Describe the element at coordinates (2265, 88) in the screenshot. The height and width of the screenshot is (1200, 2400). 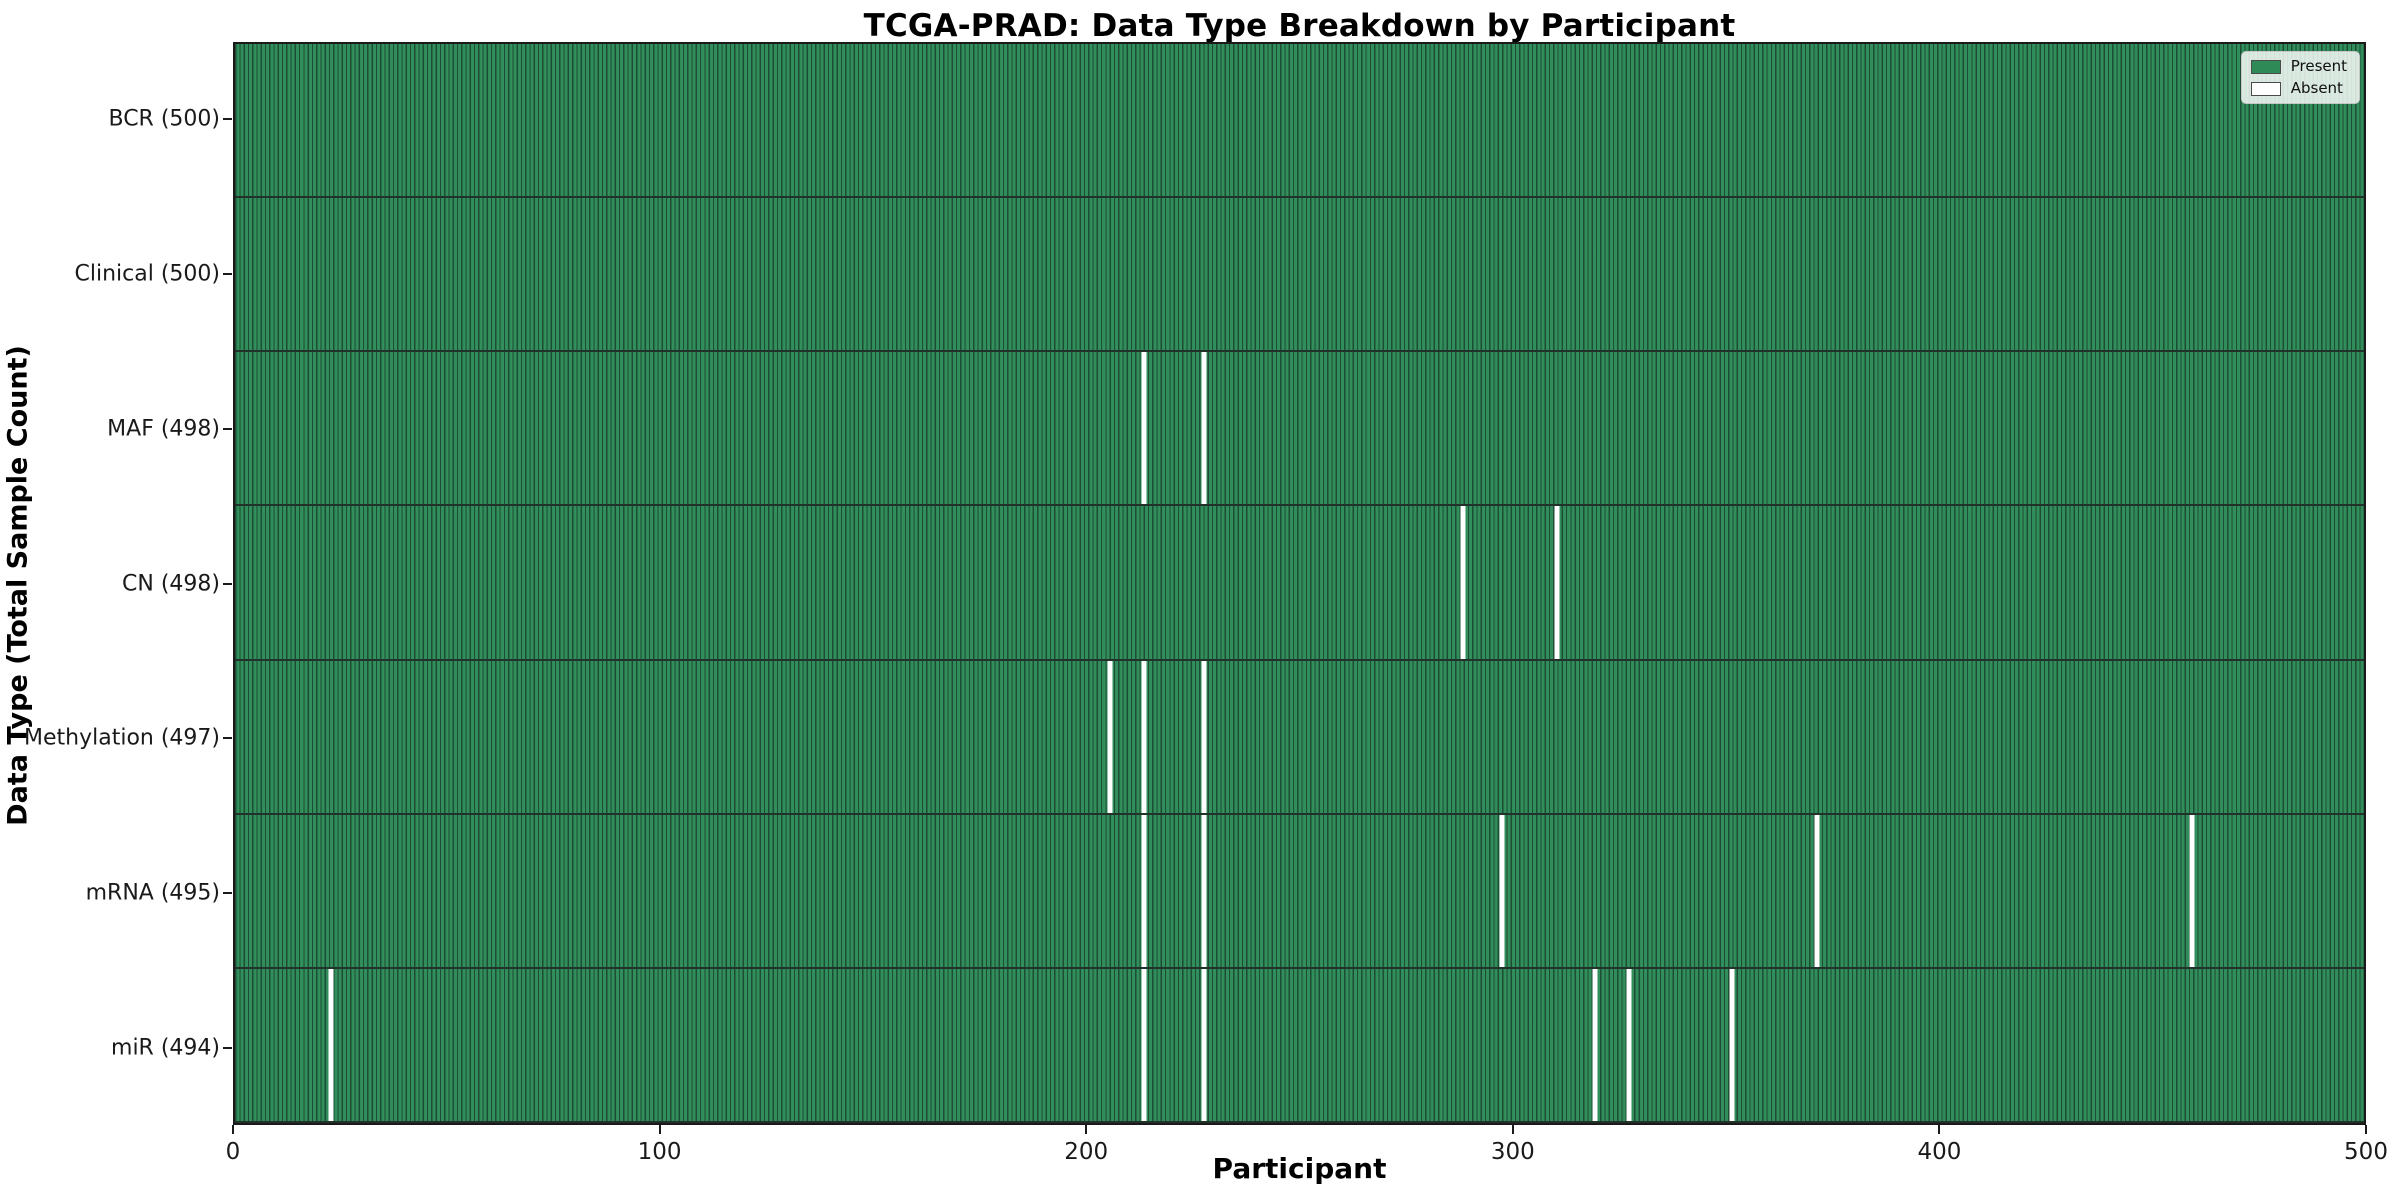
I see `legend-swatch-absent` at that location.